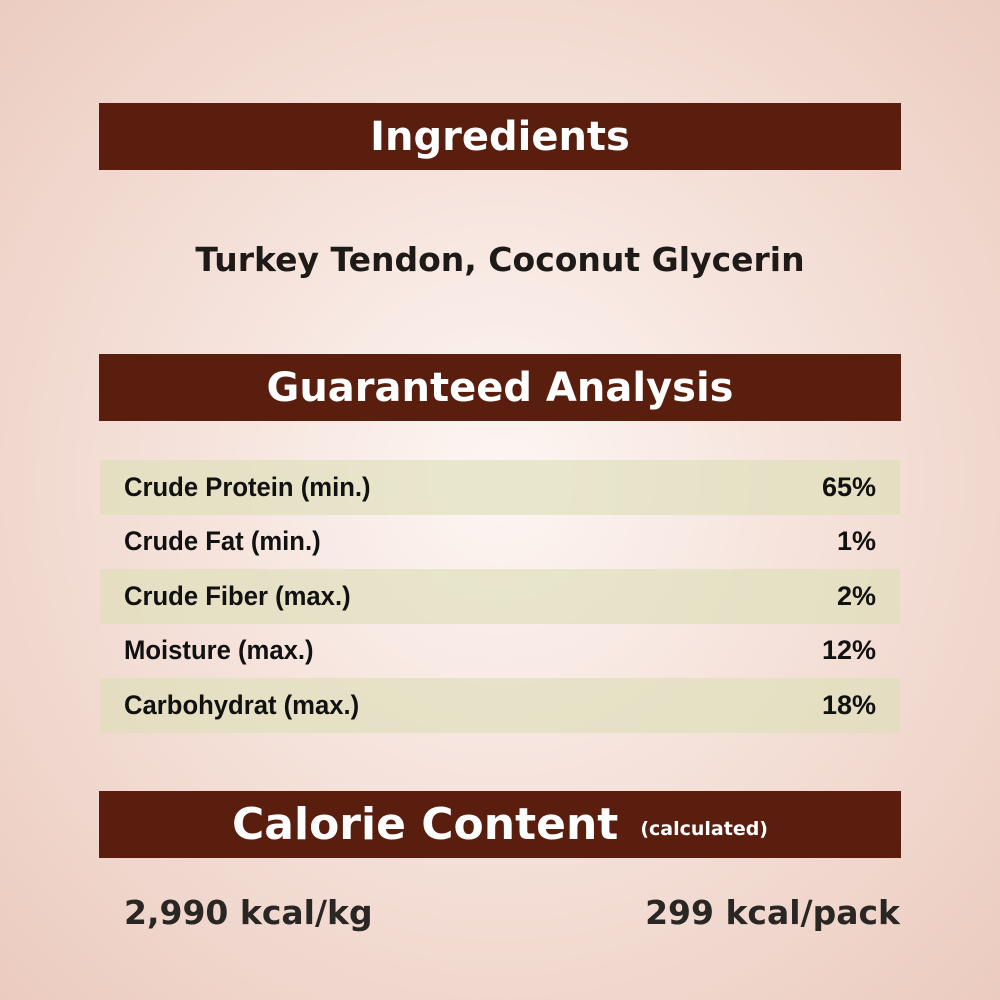  I want to click on ingredients-title: Ingredients, so click(500, 136).